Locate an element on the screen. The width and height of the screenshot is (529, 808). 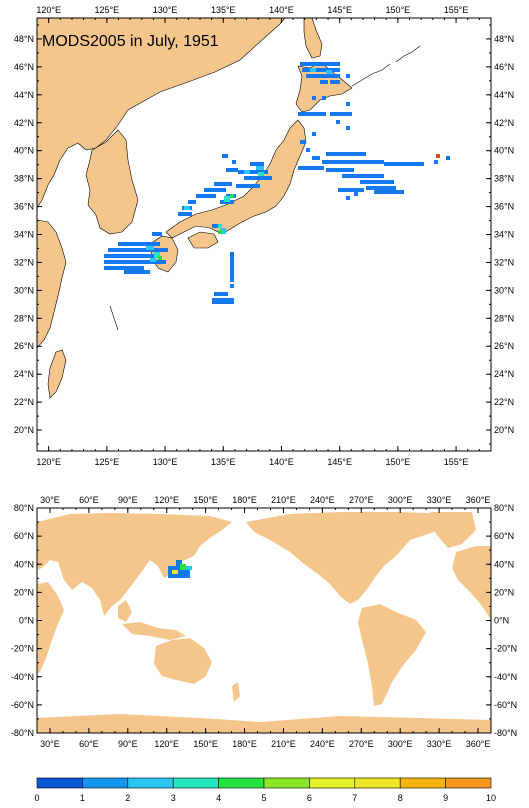
europe-africa-east is located at coordinates (471, 583).